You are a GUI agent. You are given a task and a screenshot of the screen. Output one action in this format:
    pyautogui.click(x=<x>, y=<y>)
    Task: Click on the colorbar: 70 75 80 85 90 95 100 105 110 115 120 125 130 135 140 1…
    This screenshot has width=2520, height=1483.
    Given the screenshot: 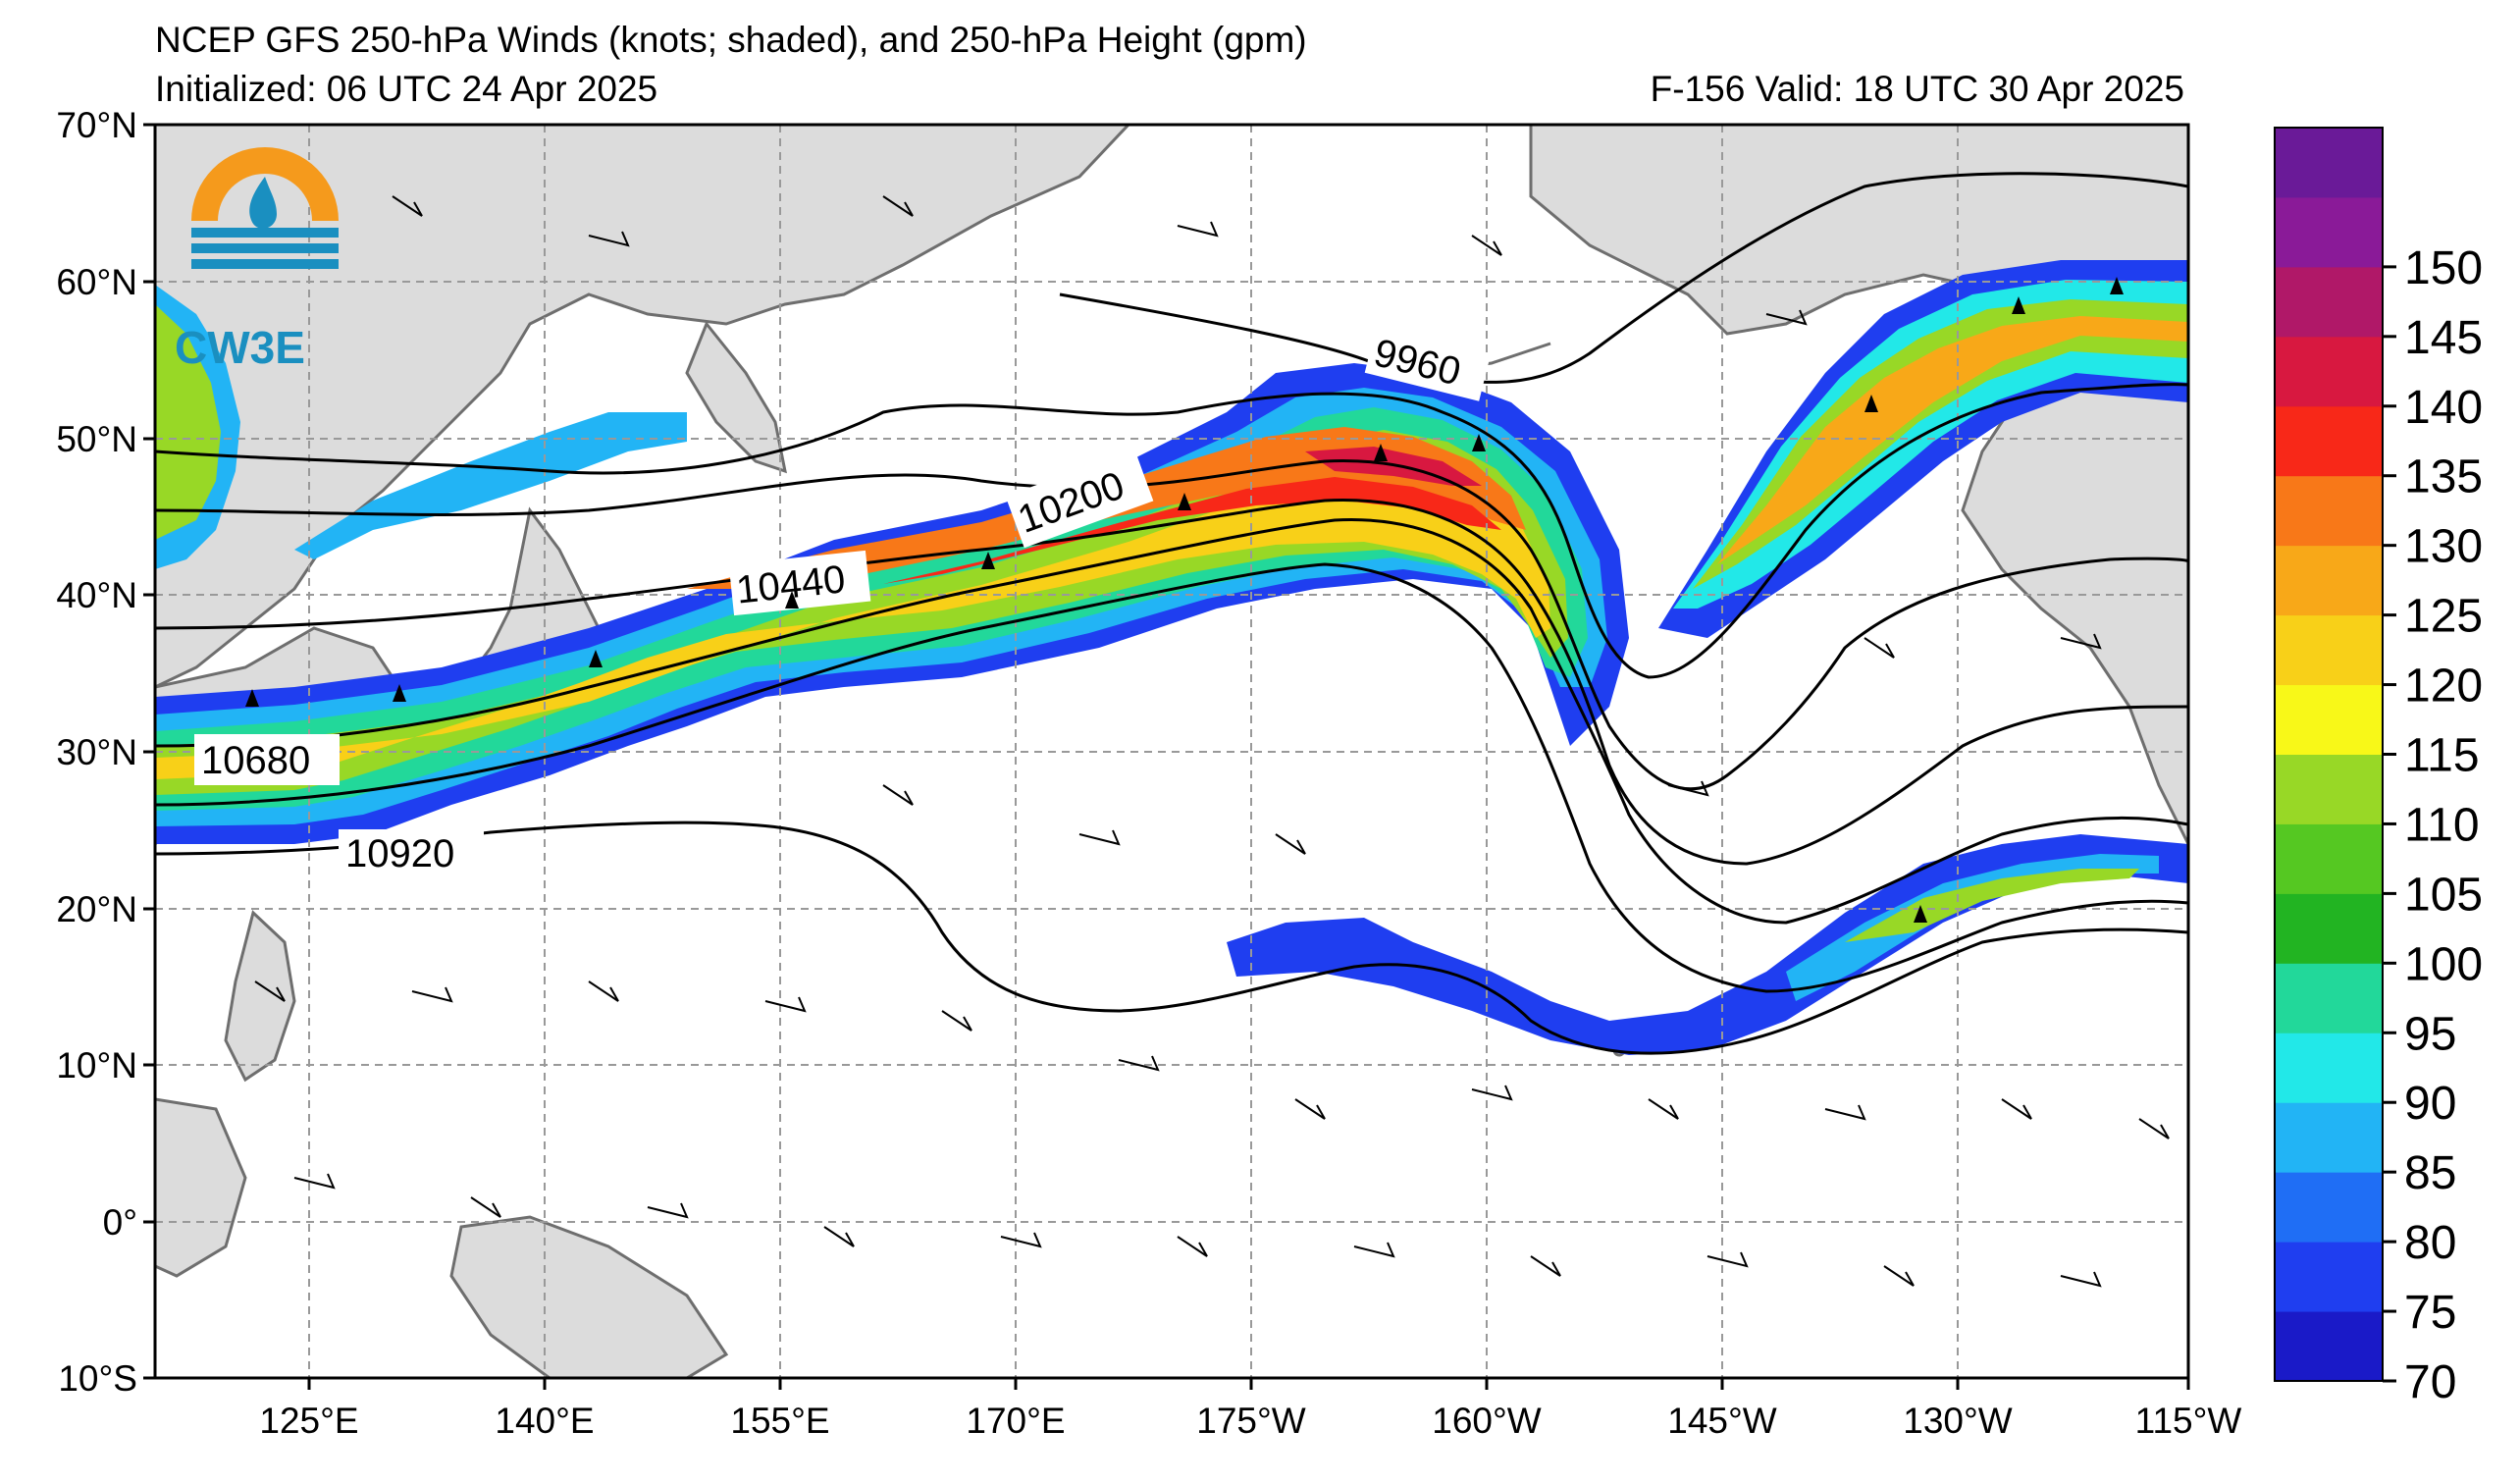 What is the action you would take?
    pyautogui.click(x=2378, y=767)
    